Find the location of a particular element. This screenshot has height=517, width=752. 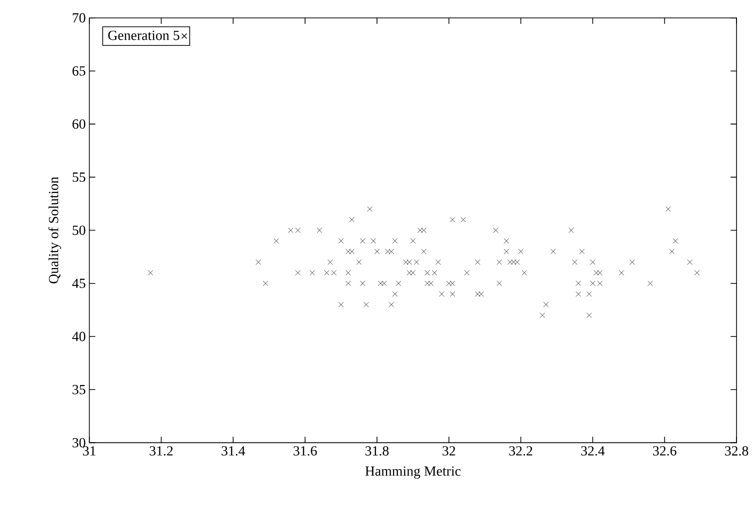

x-tick-label: 31.2 is located at coordinates (161, 451).